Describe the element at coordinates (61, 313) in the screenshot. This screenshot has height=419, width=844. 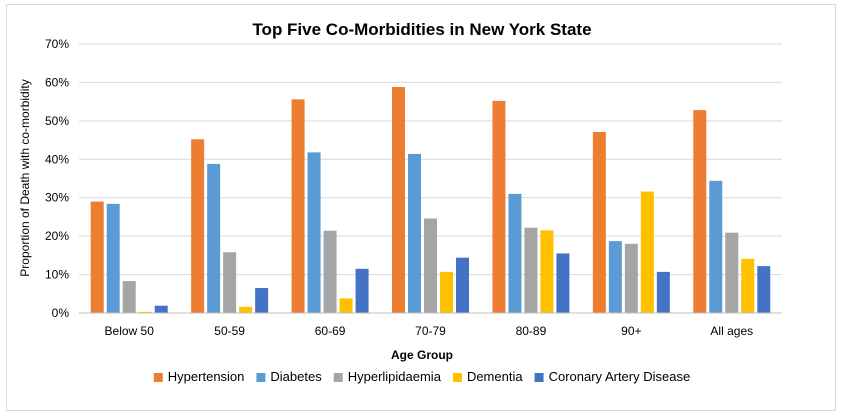
I see `y-tick-label: 0%` at that location.